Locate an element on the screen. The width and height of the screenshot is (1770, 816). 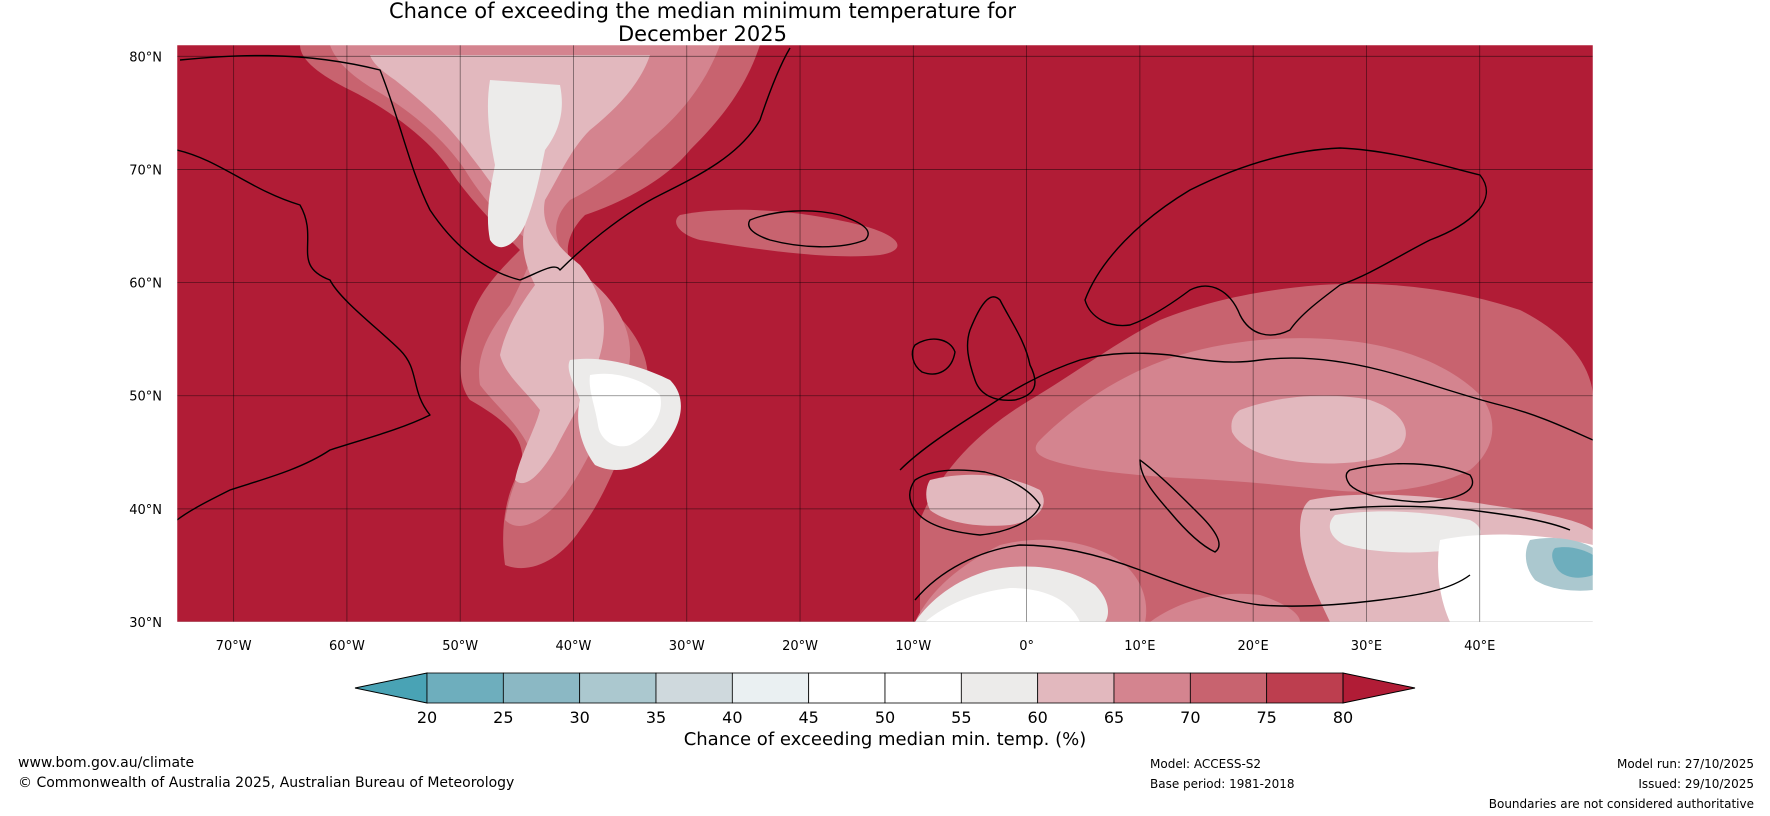
latitude-label: 40°N is located at coordinates (145, 510).